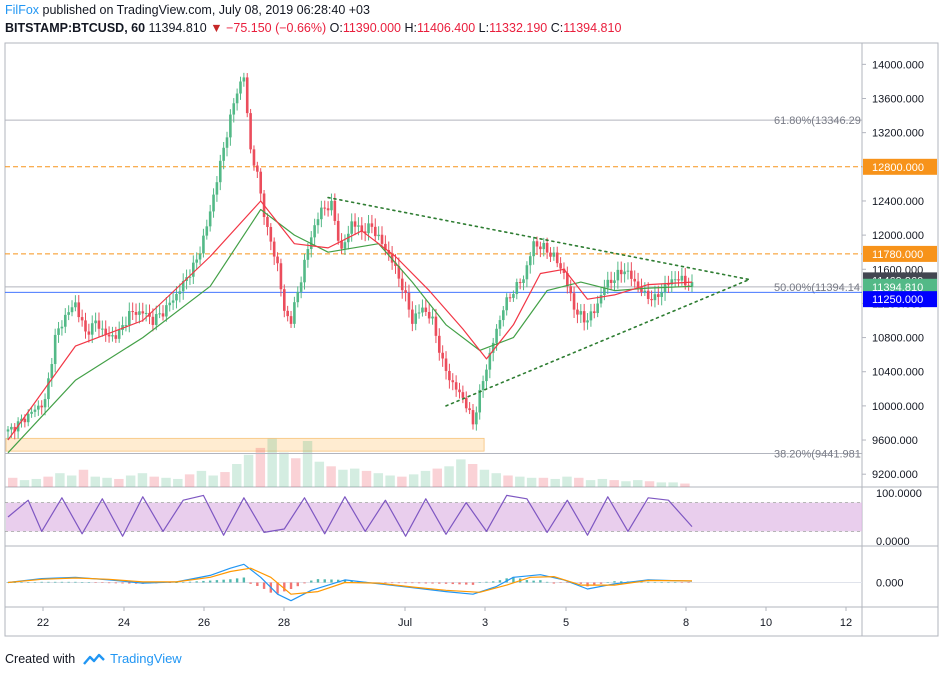 The image size is (939, 675). Describe the element at coordinates (817, 121) in the screenshot. I see `fib-level-label: 61.80%(13346.29` at that location.